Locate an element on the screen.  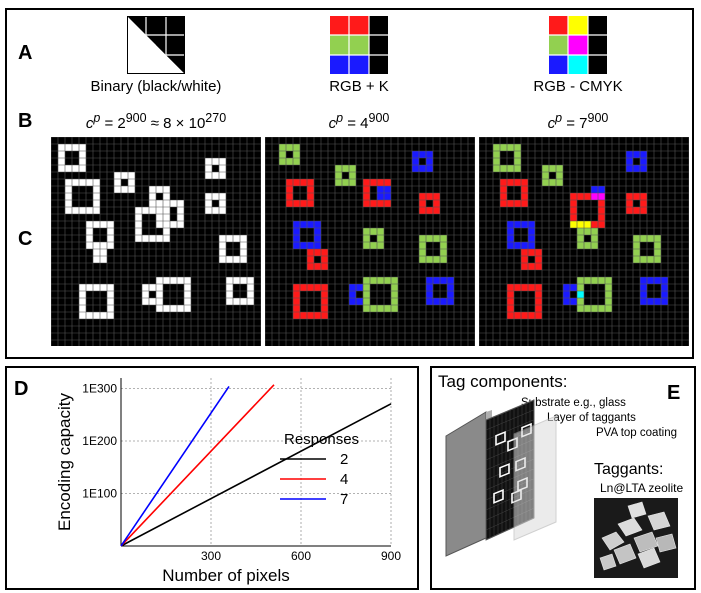
layer-taggants-label: Layer of taggants is located at coordinates (591, 418).